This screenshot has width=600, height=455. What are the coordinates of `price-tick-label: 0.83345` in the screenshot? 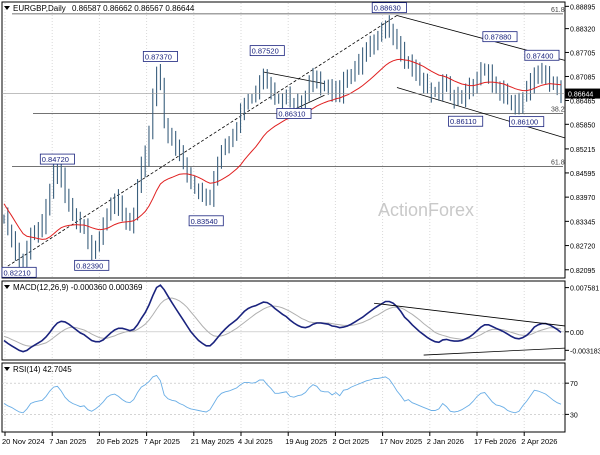 It's located at (582, 222).